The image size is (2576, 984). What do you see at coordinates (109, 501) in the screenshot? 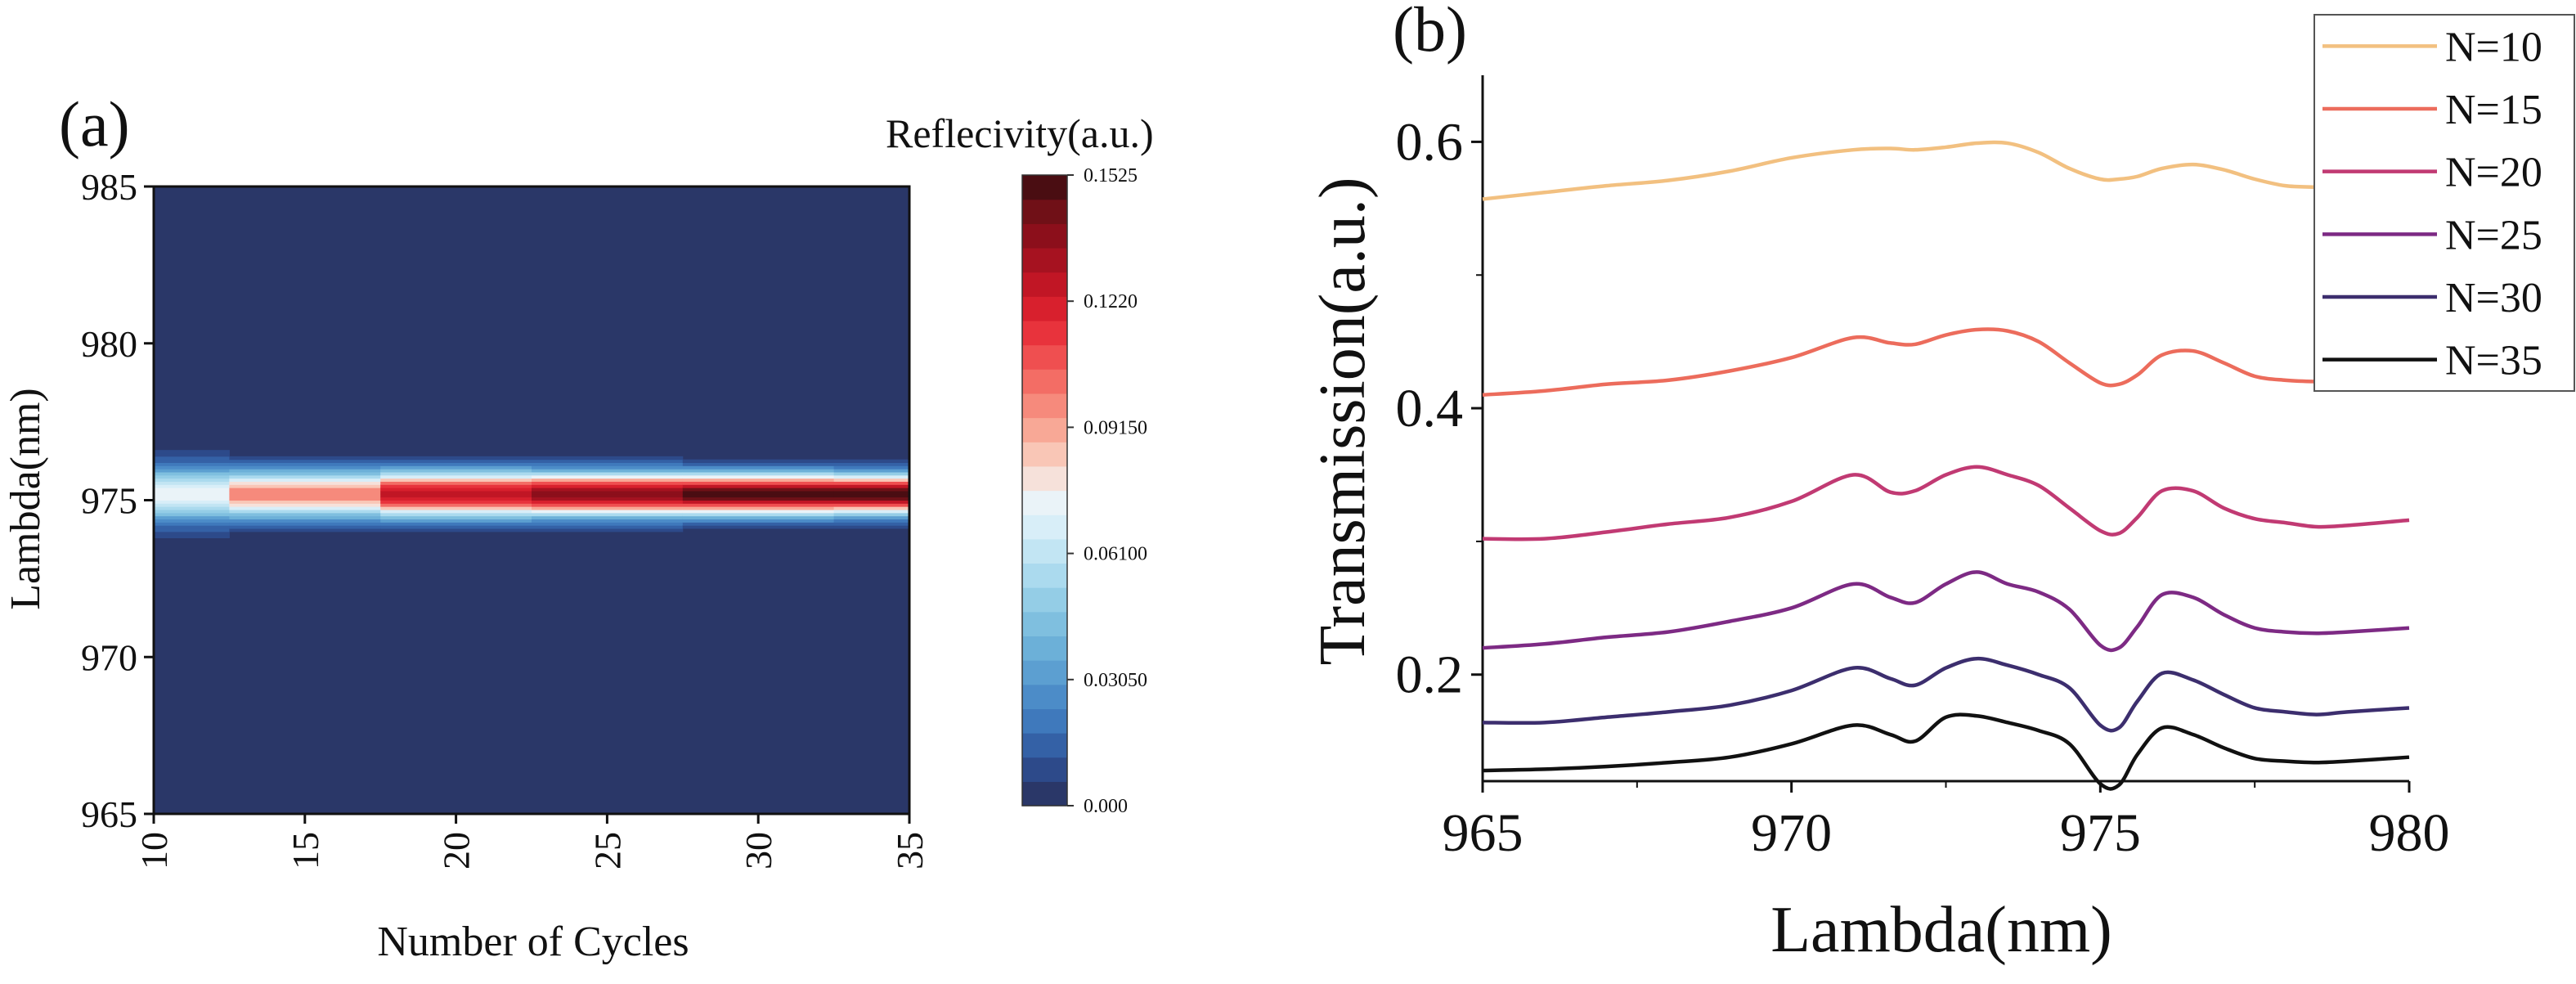
I see `heatmap-y-tick-label: 975` at bounding box center [109, 501].